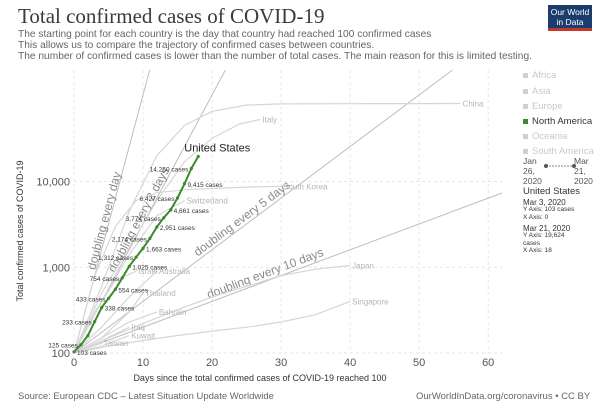 The width and height of the screenshot is (600, 406). What do you see at coordinates (192, 211) in the screenshot?
I see `data-label: 4,661 cases` at bounding box center [192, 211].